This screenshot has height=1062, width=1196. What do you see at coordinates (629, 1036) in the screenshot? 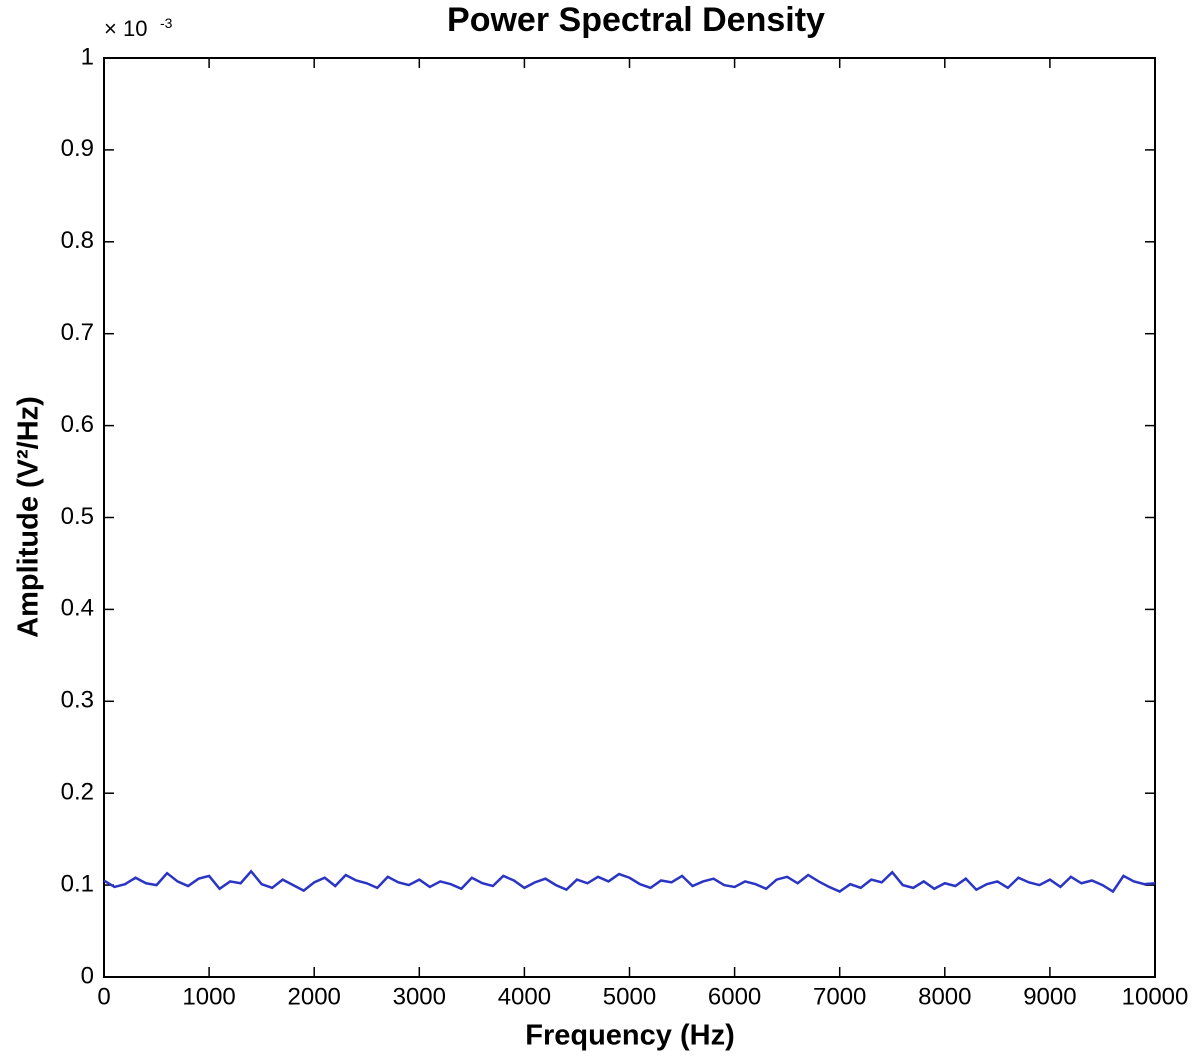
I see `x-axis-label: Frequency (Hz)` at bounding box center [629, 1036].